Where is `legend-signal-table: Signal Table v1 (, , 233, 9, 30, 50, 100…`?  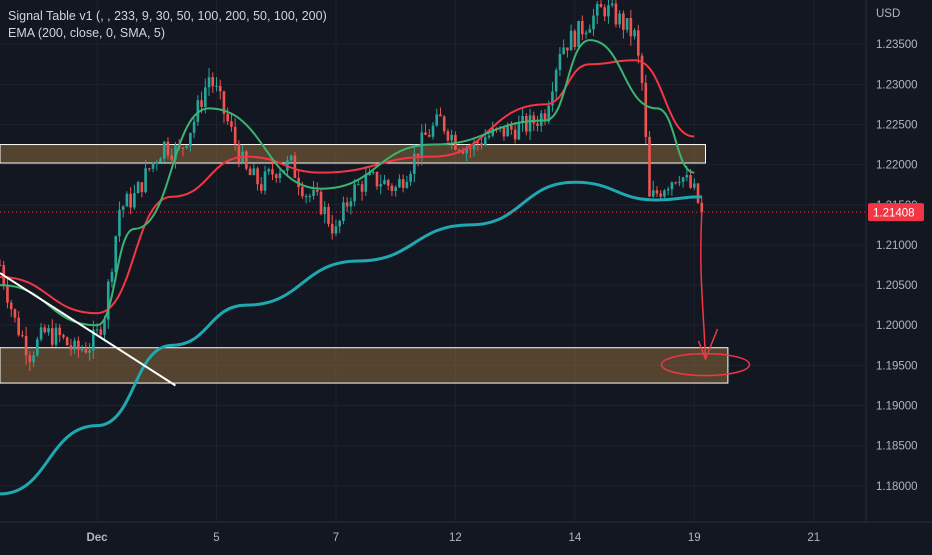 legend-signal-table: Signal Table v1 (, , 233, 9, 30, 50, 100… is located at coordinates (167, 16).